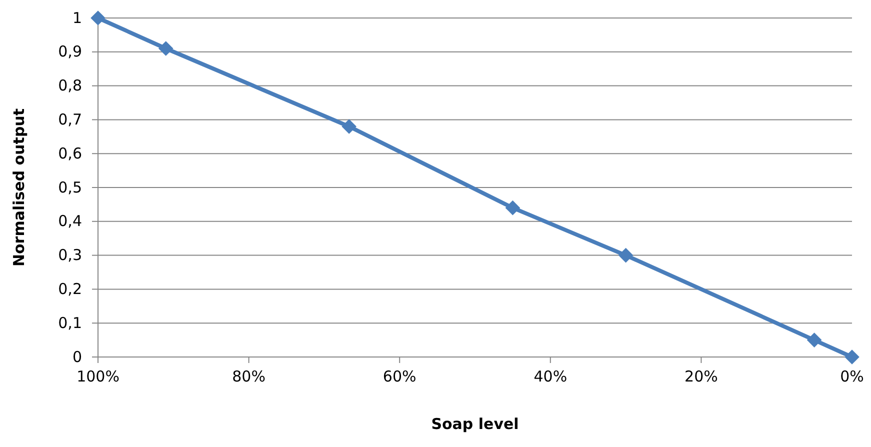 This screenshot has height=447, width=871. I want to click on y-tick-label: 0,3, so click(70, 255).